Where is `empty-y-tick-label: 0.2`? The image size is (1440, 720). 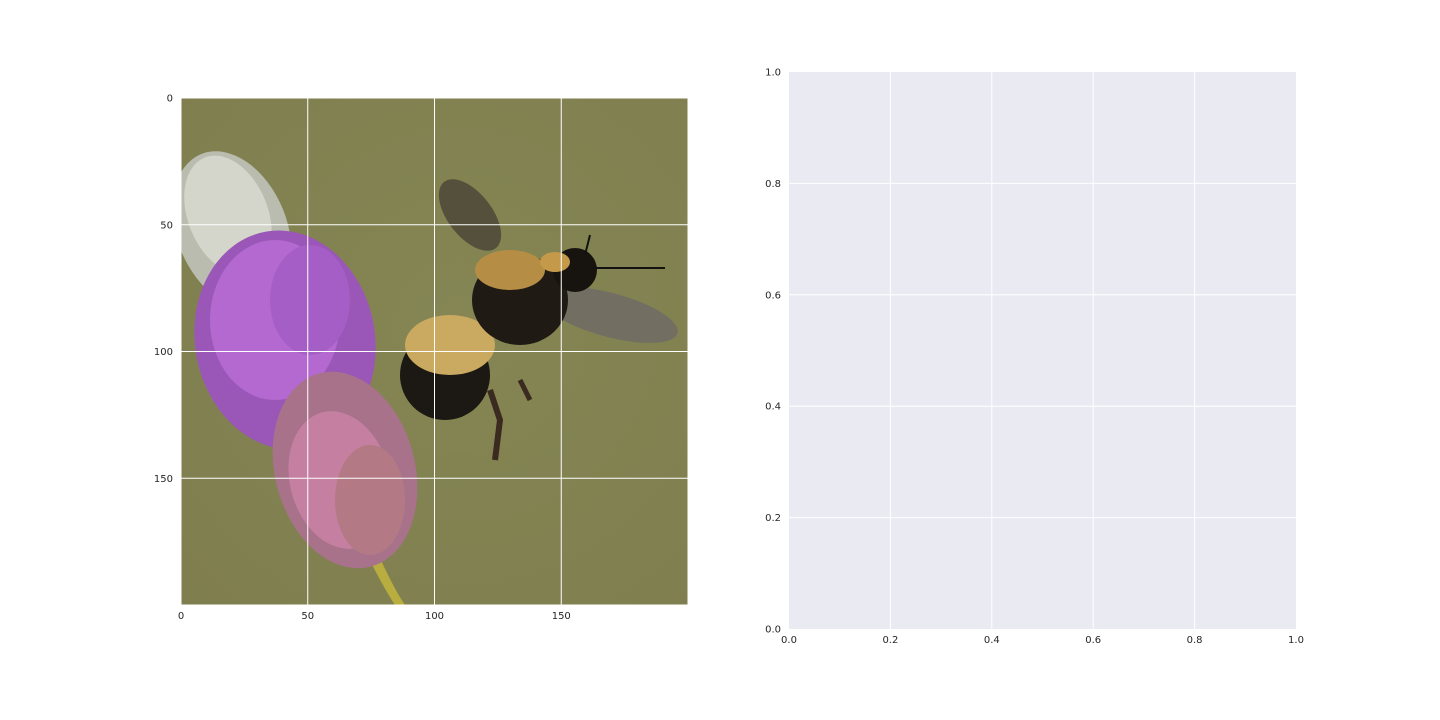
empty-y-tick-label: 0.2 is located at coordinates (773, 518).